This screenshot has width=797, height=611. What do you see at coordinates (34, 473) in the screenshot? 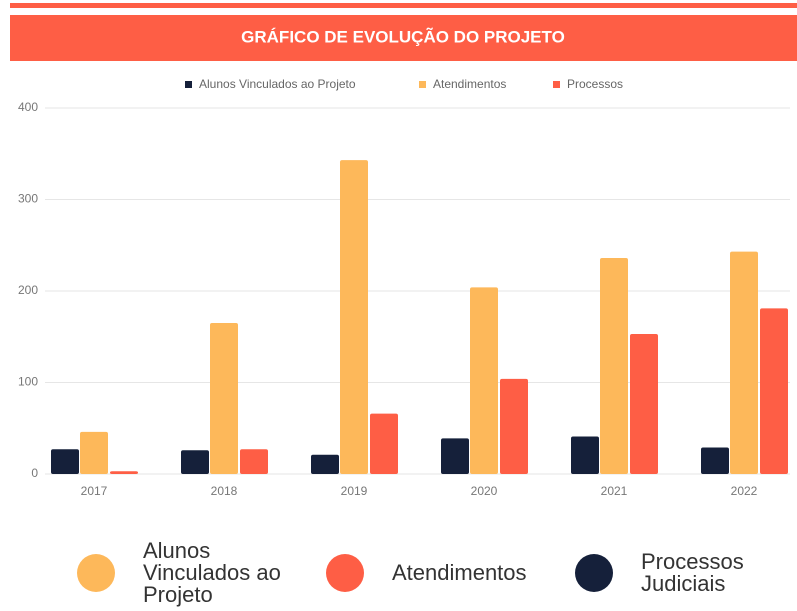
I see `y-tick-label: 0` at bounding box center [34, 473].